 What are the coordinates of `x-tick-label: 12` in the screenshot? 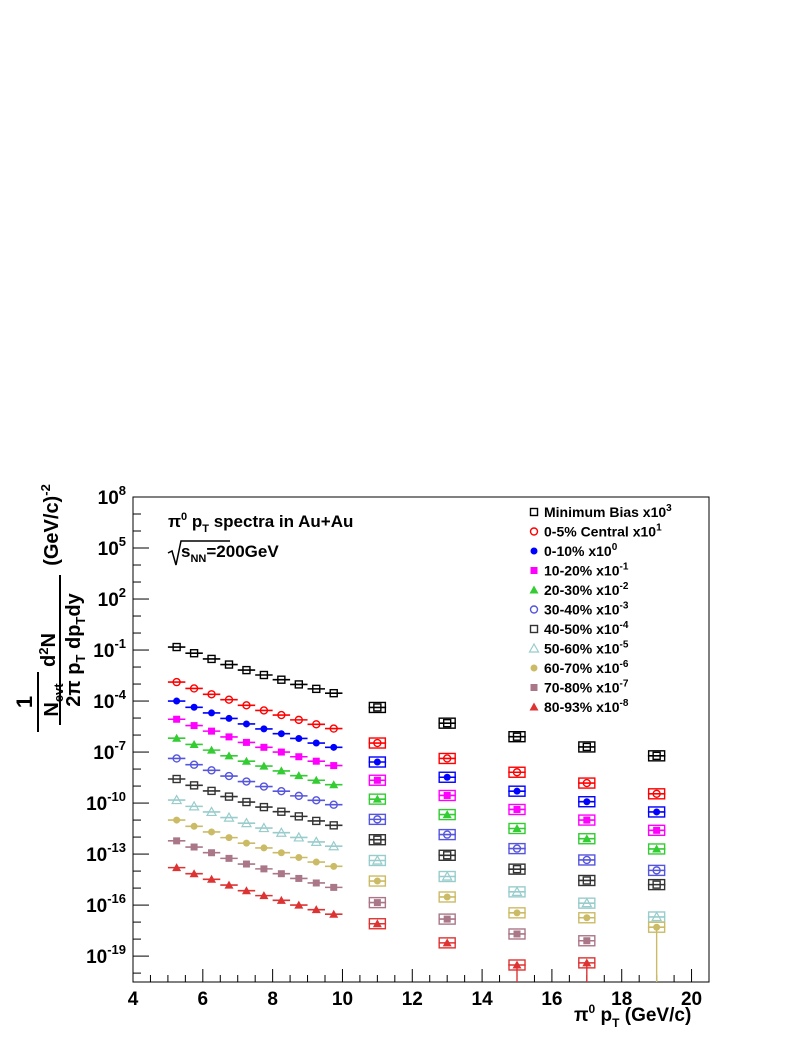 It's located at (412, 999).